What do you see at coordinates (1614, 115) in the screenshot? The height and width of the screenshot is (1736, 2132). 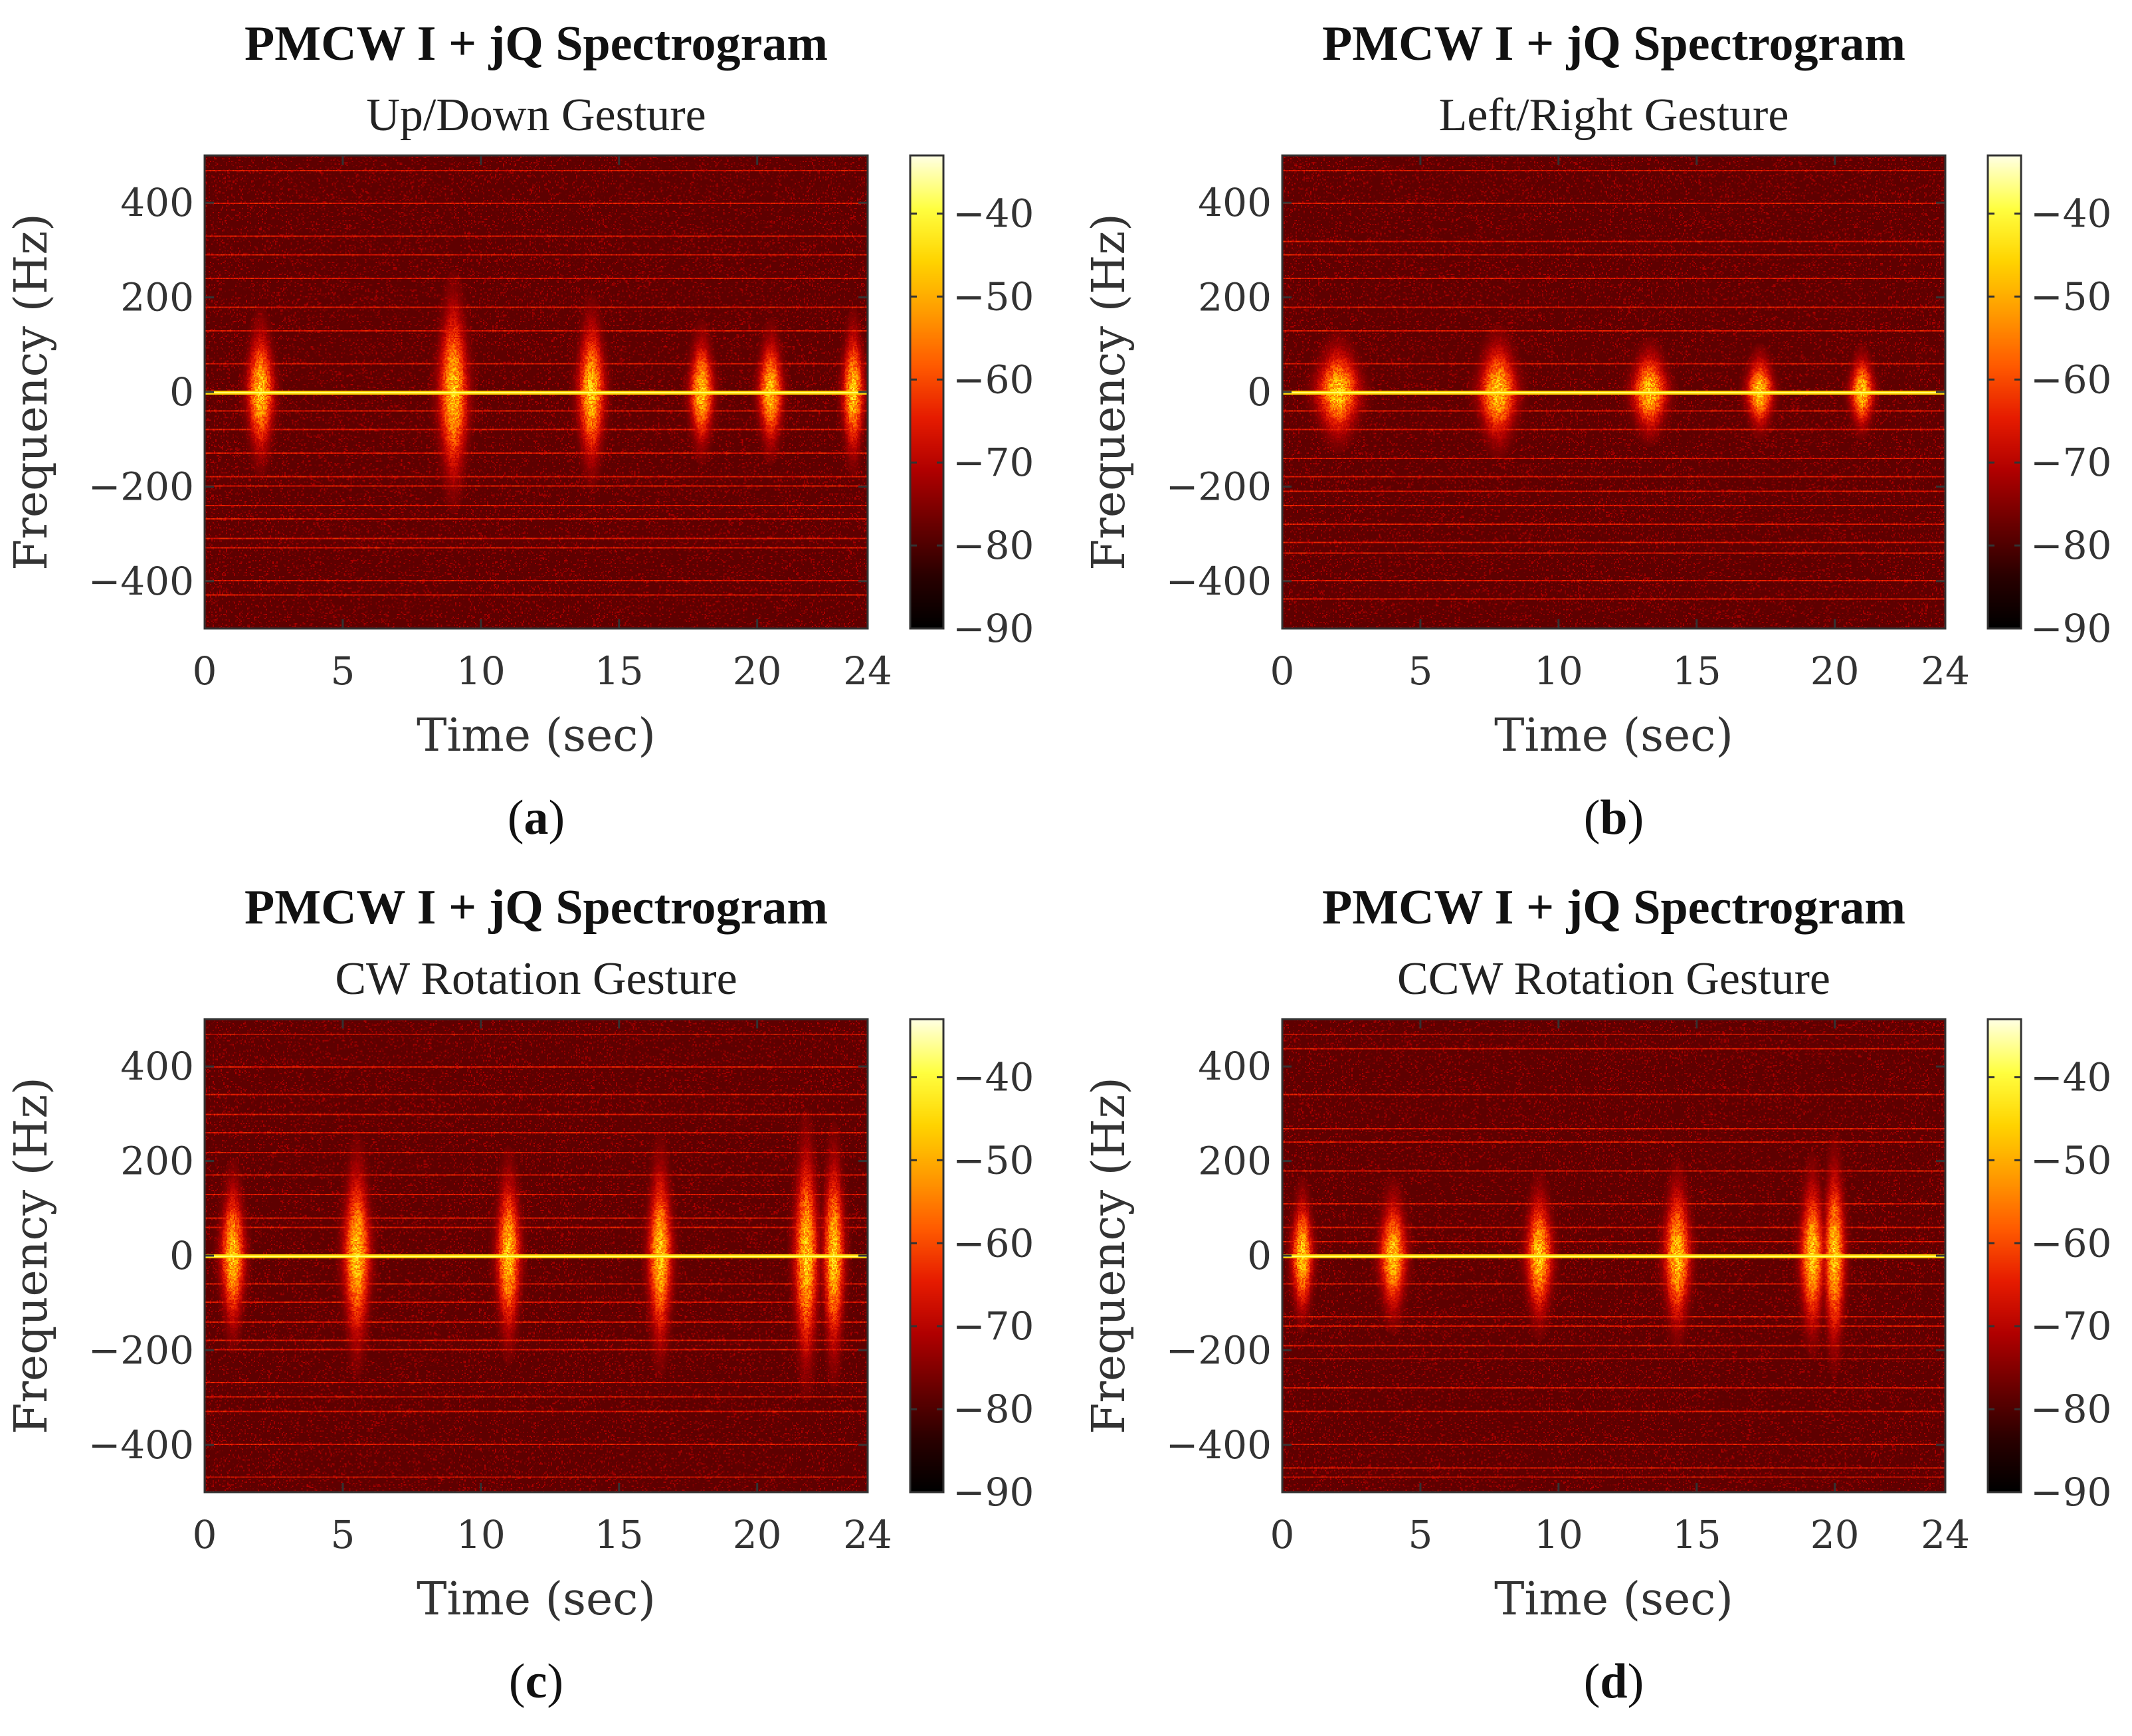 I see `chart-subtitle: Left/Right Gesture` at bounding box center [1614, 115].